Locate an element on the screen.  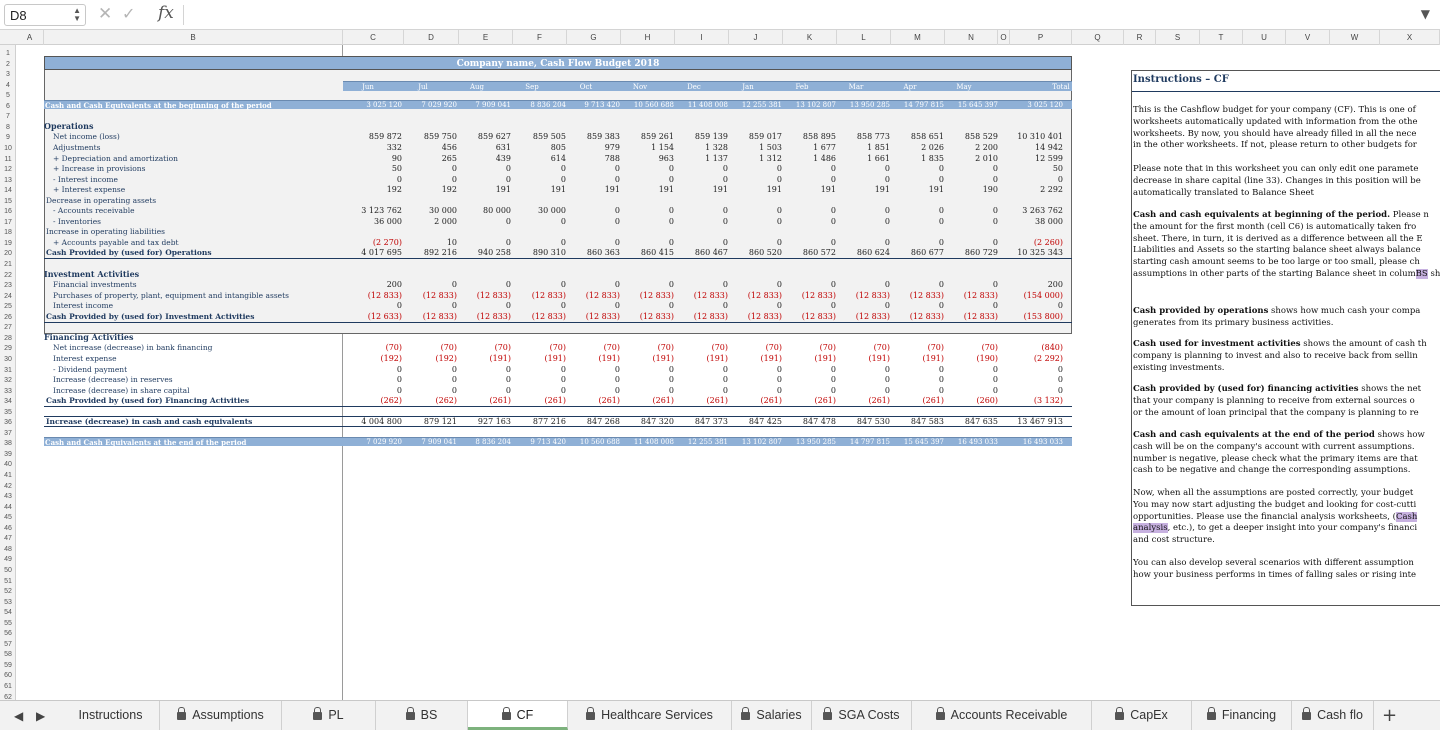
column-header: S is located at coordinates (1178, 37).